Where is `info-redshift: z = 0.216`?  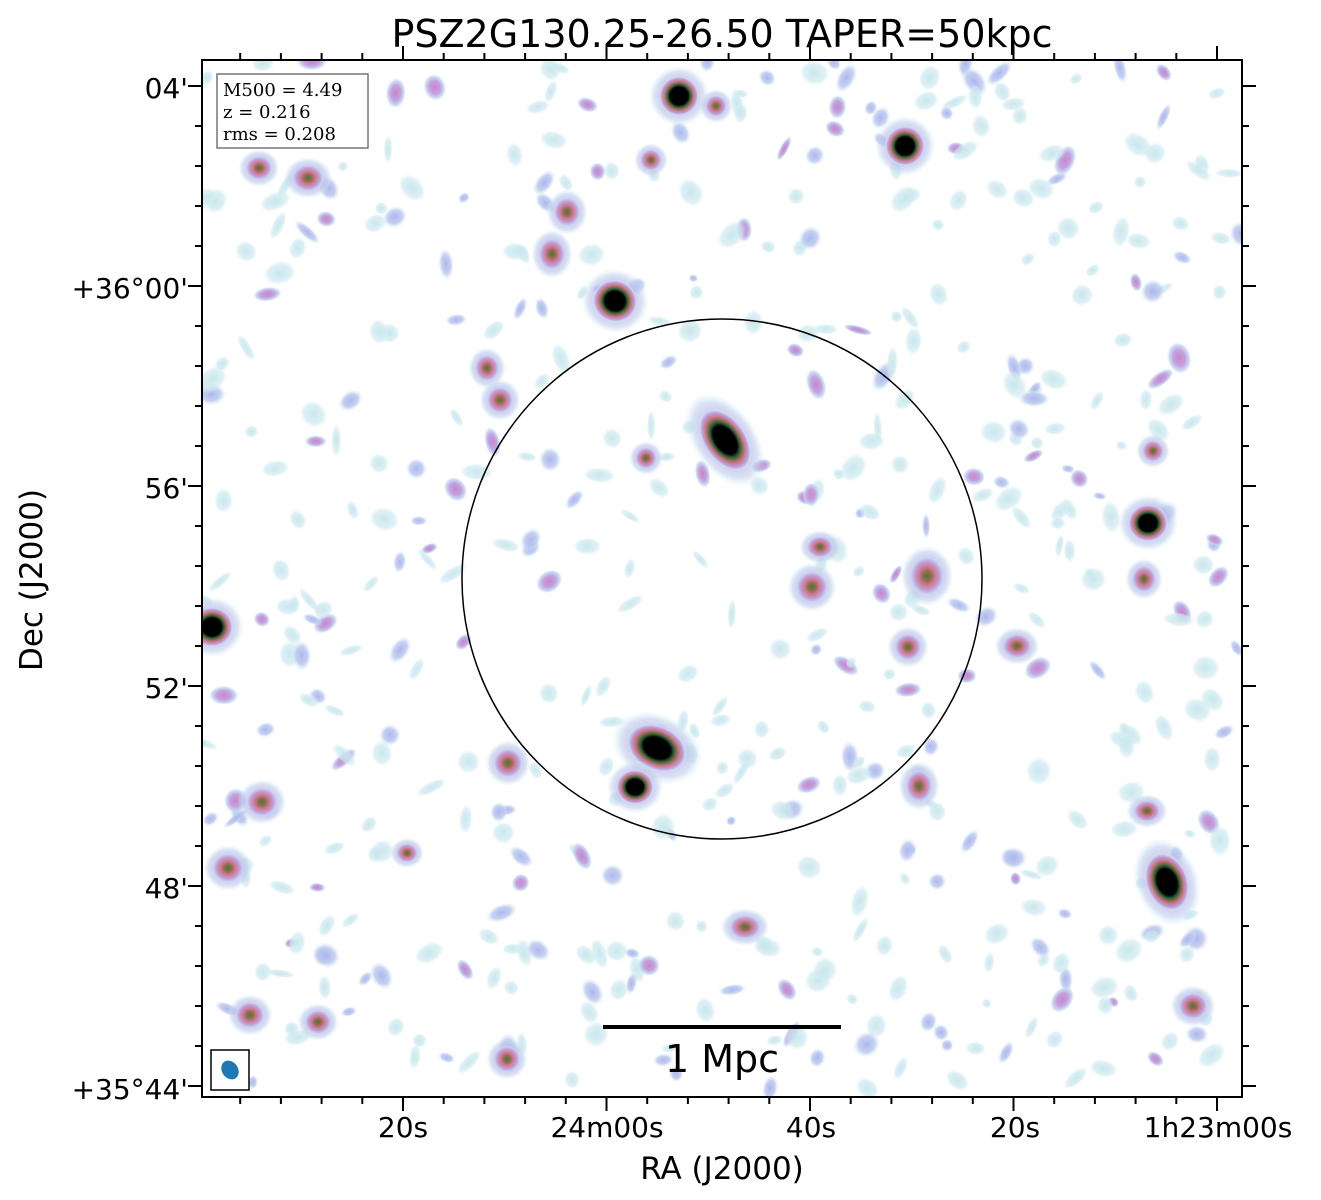
info-redshift: z = 0.216 is located at coordinates (267, 112).